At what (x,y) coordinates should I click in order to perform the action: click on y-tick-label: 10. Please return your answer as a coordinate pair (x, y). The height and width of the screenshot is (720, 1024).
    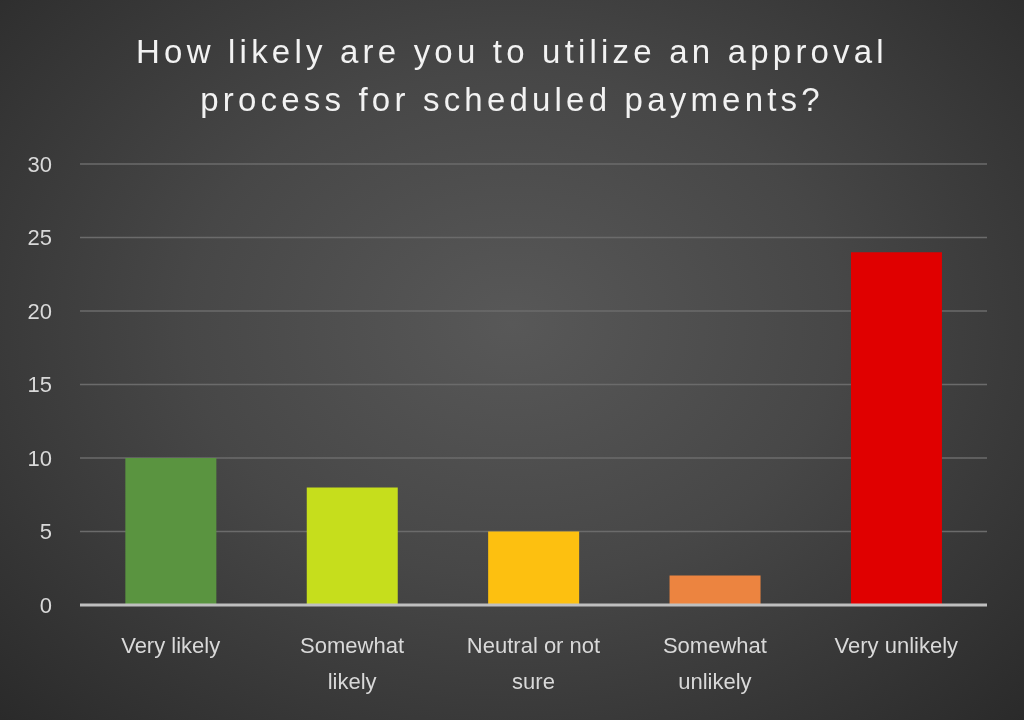
    Looking at the image, I should click on (39, 458).